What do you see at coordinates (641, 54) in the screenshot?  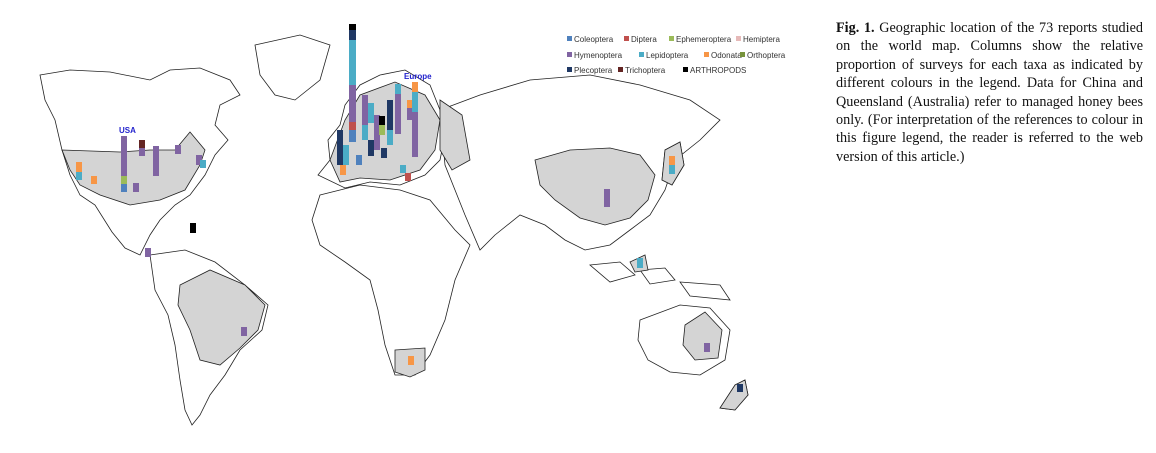 I see `legend-swatch-lepidoptera` at bounding box center [641, 54].